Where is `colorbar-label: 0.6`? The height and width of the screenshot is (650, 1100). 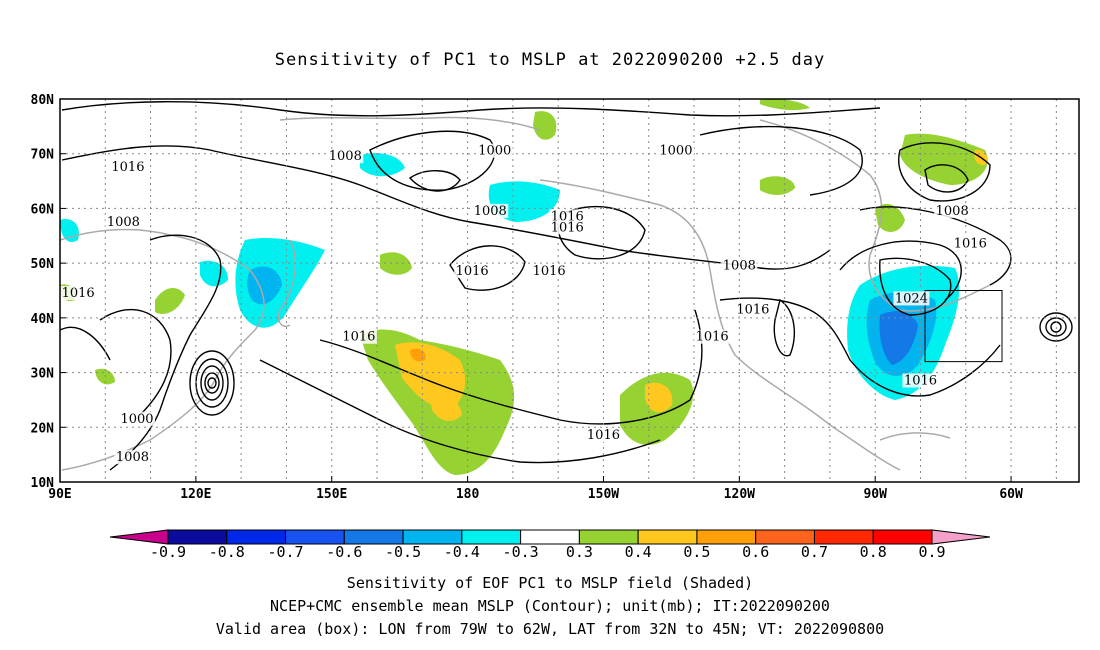 colorbar-label: 0.6 is located at coordinates (756, 552).